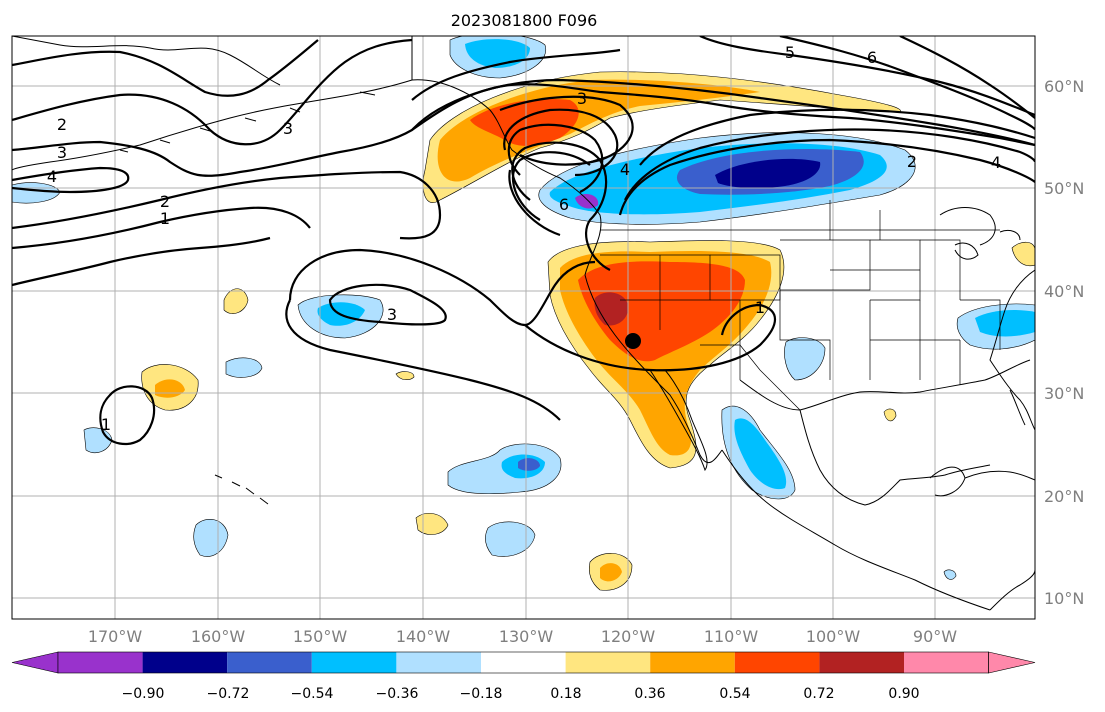  What do you see at coordinates (481, 694) in the screenshot?
I see `colorbar-tick-label: −0.18` at bounding box center [481, 694].